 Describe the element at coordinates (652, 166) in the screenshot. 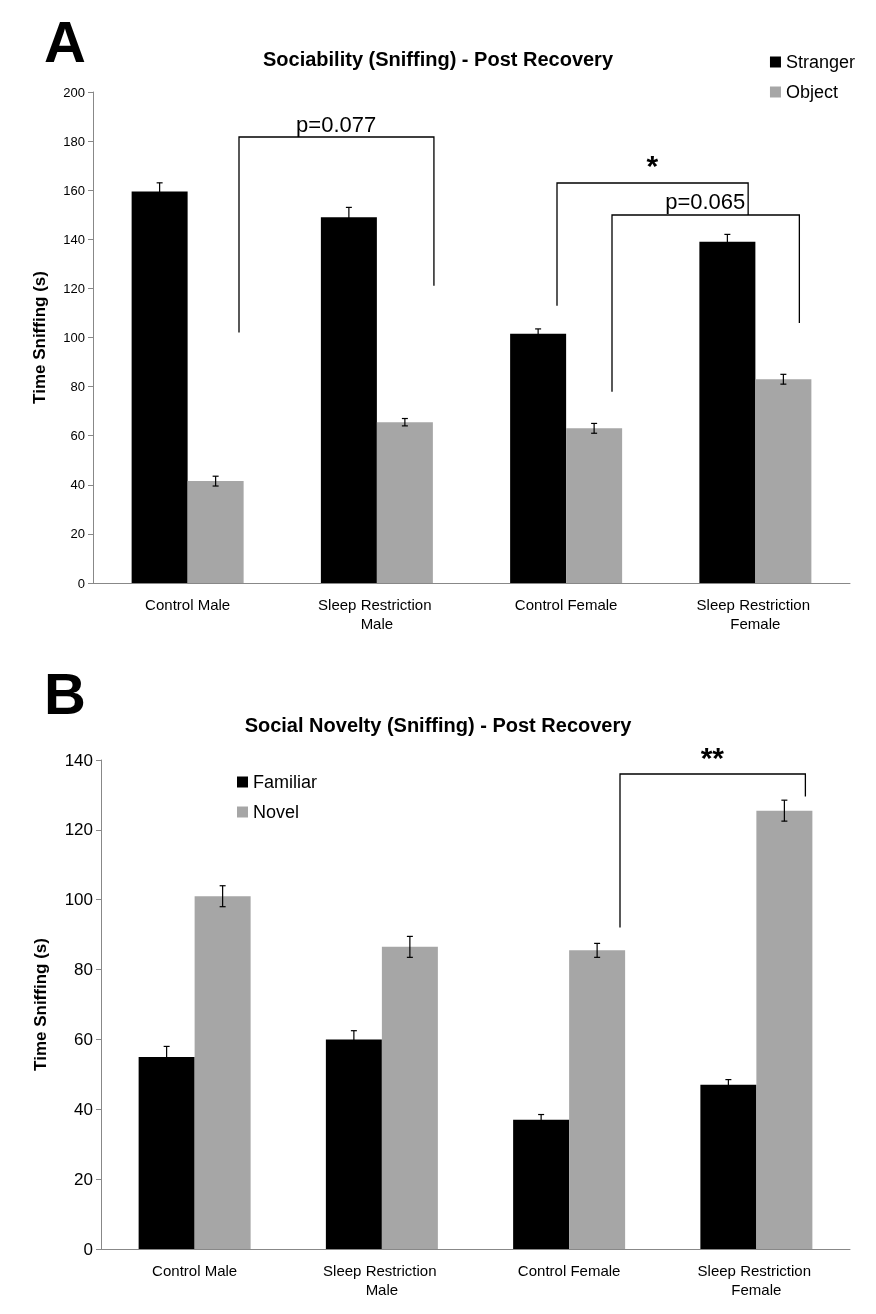

I see `annotation: *` at that location.